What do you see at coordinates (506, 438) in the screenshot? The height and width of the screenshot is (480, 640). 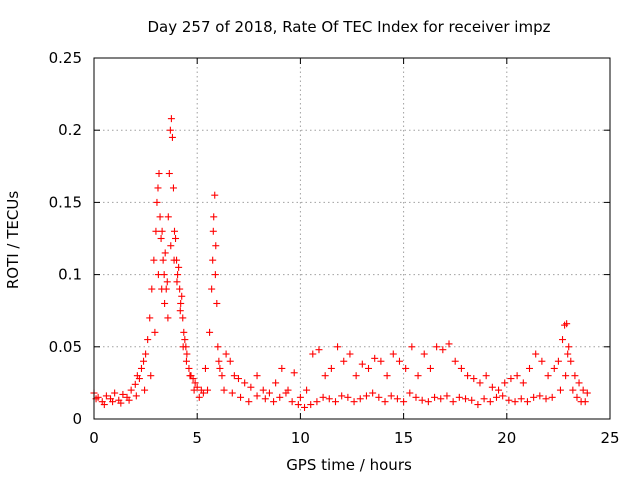 I see `x-tick-label: 20` at bounding box center [506, 438].